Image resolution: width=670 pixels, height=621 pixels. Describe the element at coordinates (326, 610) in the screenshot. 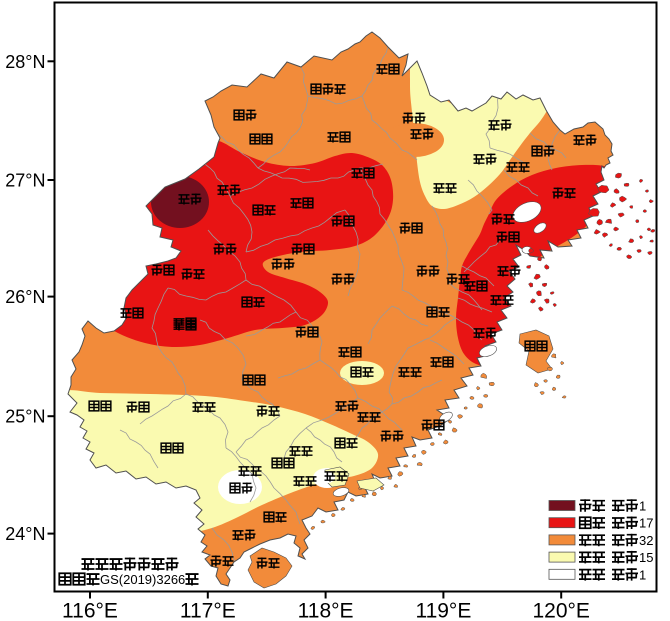

I see `svg-text: 118°E` at that location.